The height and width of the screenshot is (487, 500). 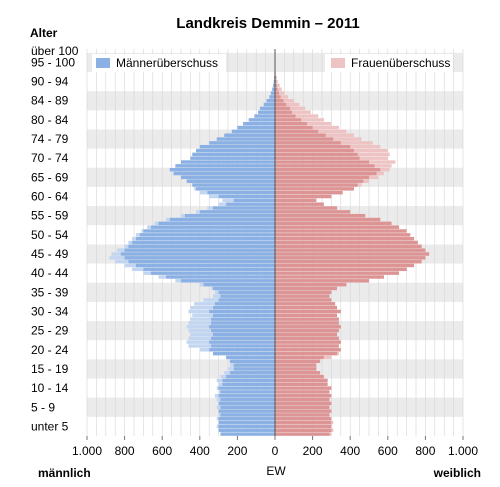 What do you see at coordinates (50, 139) in the screenshot?
I see `age-label: 74 - 79` at bounding box center [50, 139].